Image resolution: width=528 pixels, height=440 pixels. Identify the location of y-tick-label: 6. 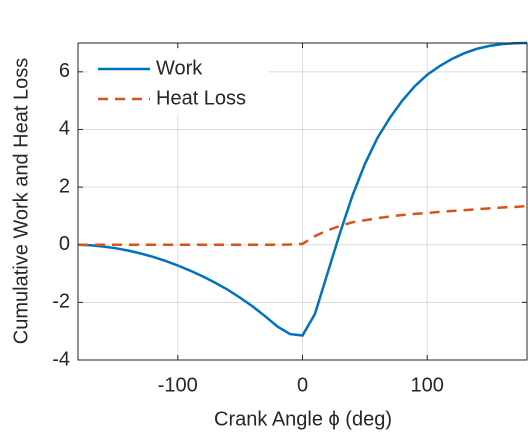
(64, 71).